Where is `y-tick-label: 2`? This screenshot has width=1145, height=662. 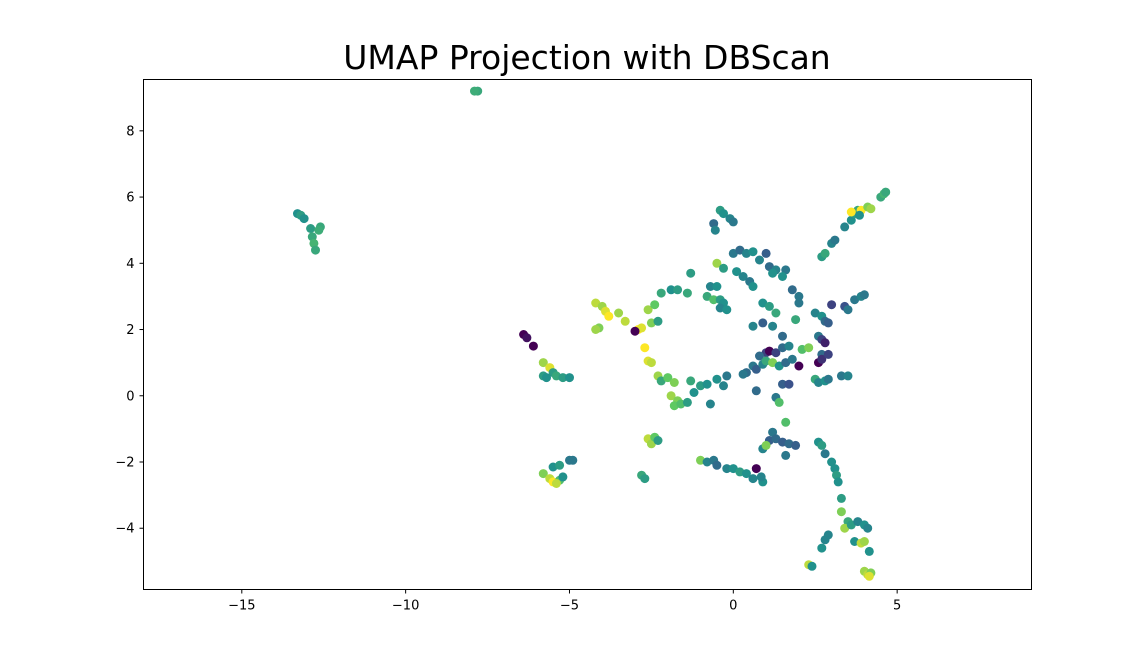
y-tick-label: 2 is located at coordinates (130, 330).